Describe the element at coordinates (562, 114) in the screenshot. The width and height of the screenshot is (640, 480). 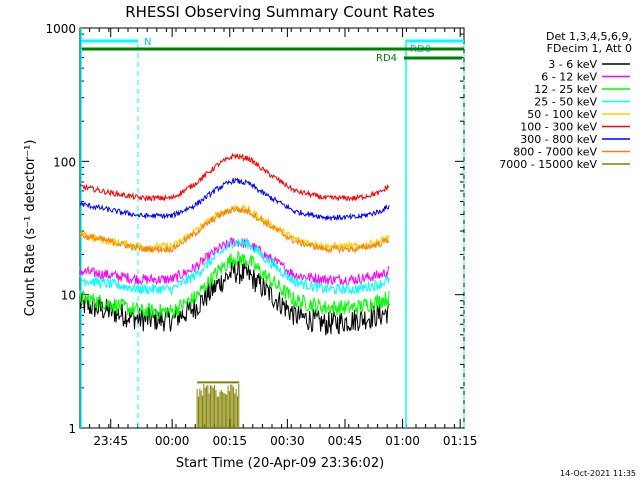
I see `legend-entry-label: 50 - 100 keV` at that location.